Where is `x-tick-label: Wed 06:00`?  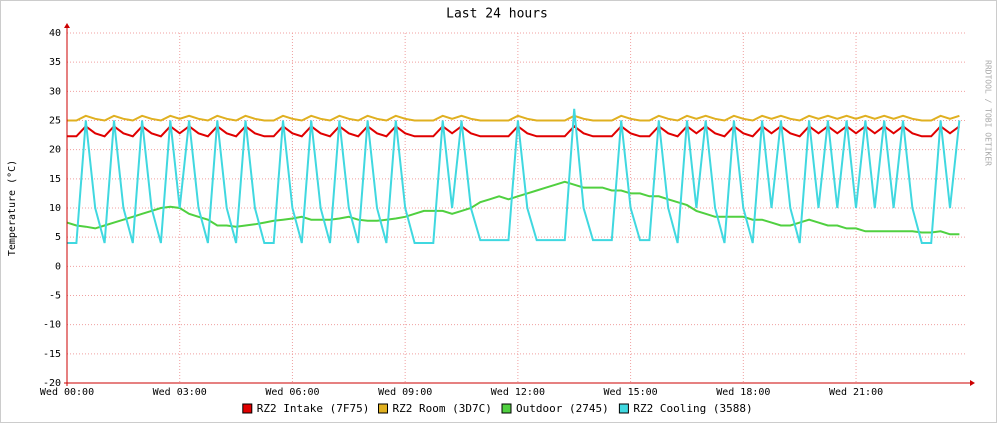
x-tick-label: Wed 06:00 is located at coordinates (292, 392).